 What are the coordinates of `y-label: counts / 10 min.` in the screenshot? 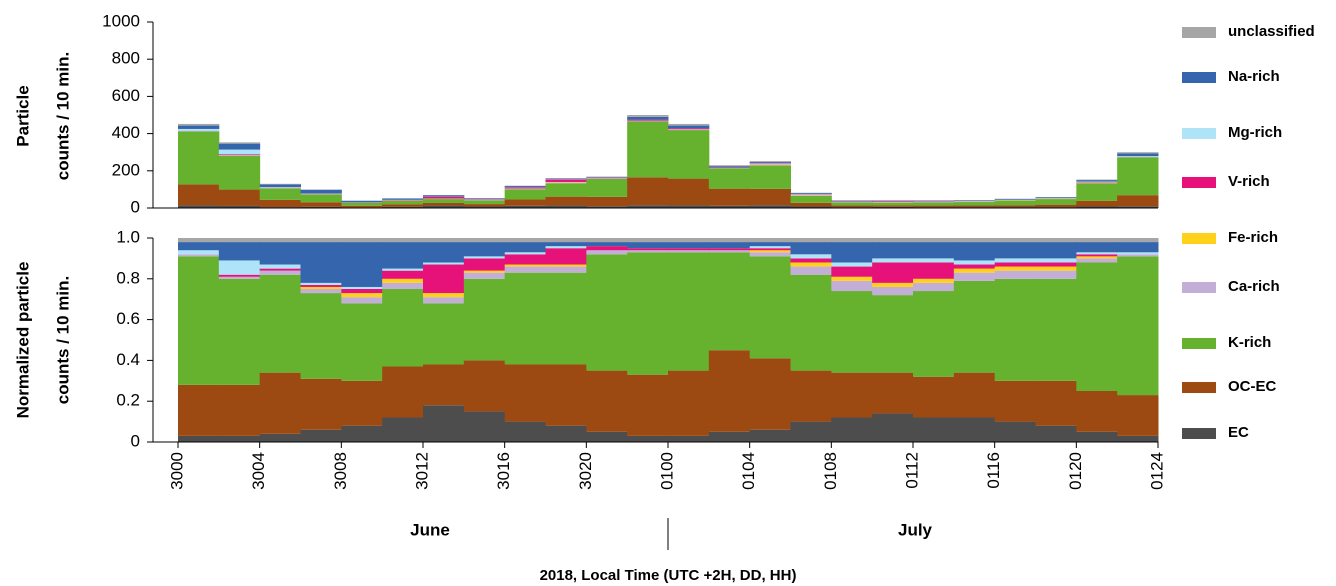 It's located at (62, 116).